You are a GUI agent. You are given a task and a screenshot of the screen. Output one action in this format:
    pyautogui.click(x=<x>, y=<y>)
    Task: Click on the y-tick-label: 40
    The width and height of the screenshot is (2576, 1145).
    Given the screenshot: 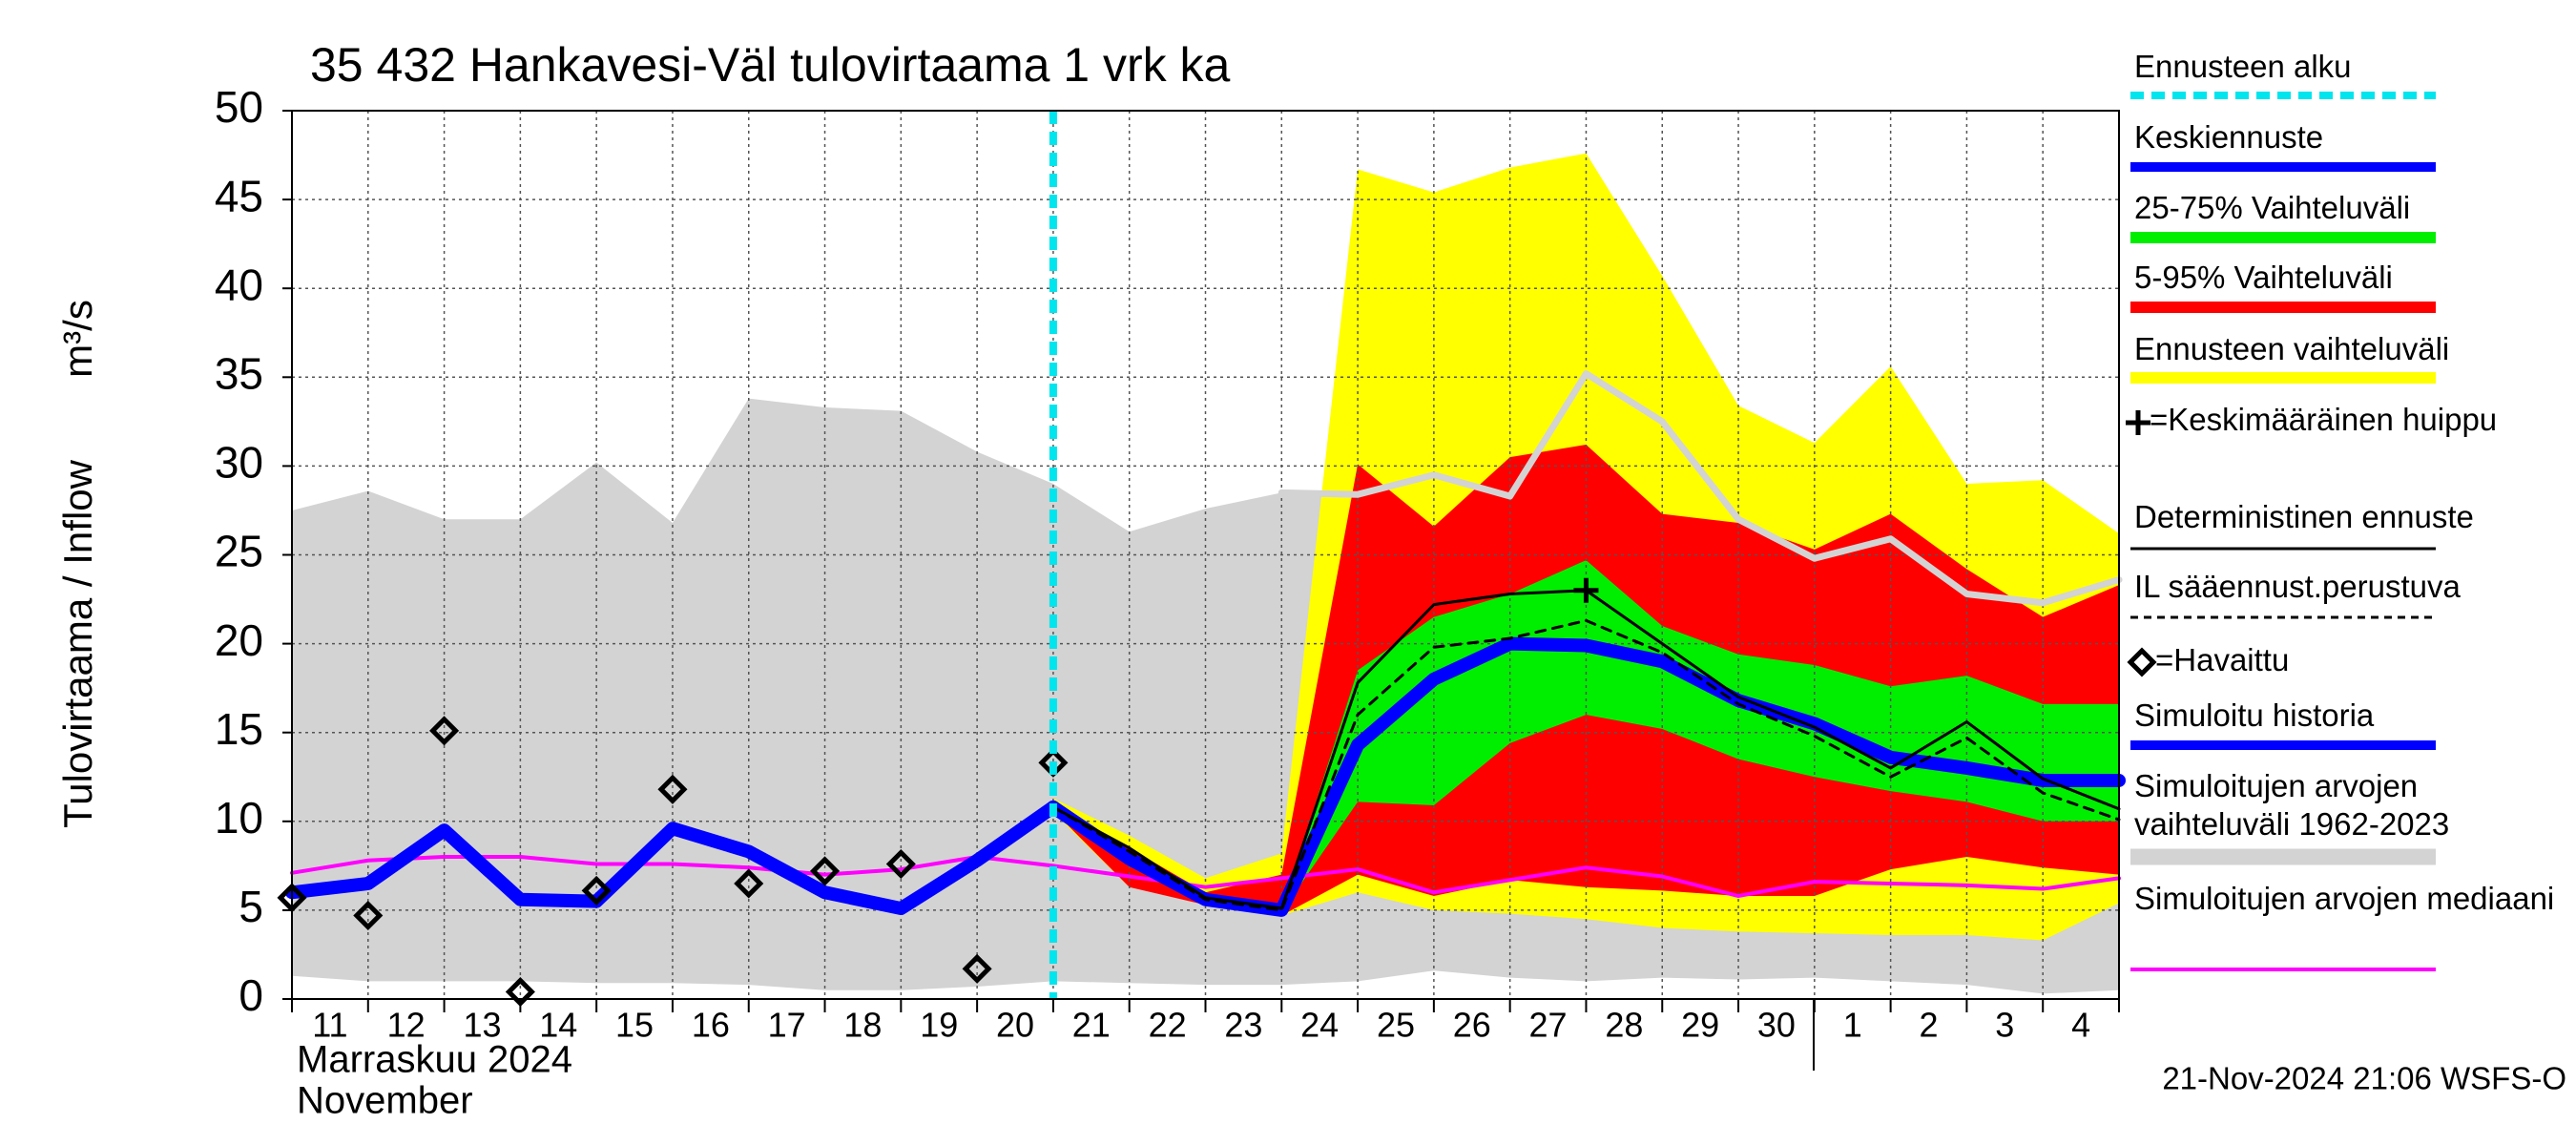 What is the action you would take?
    pyautogui.click(x=239, y=284)
    